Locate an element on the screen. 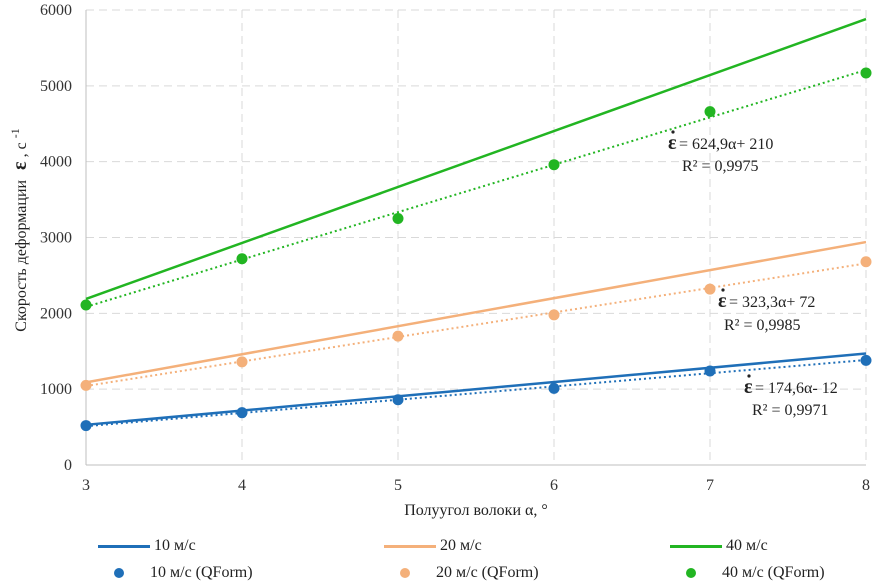  y-axis-title-main: Скорость деформации is located at coordinates (21, 256).